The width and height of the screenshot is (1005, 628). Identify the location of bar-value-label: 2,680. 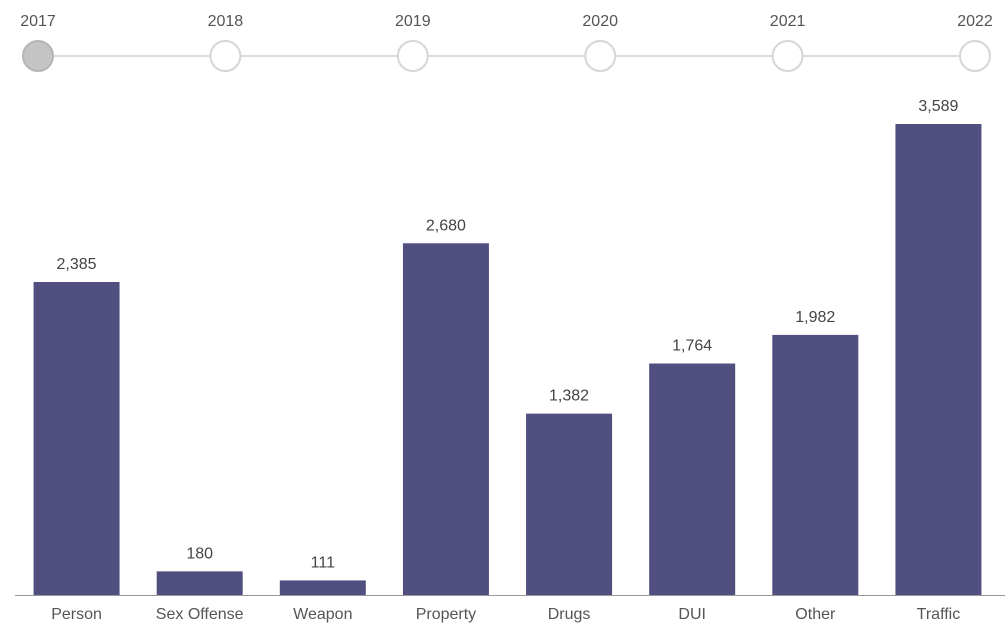
(446, 225).